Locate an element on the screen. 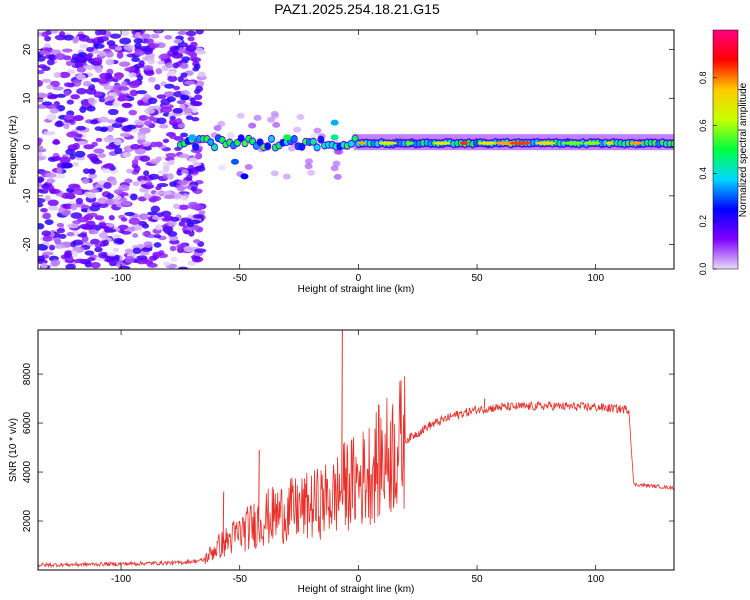 The height and width of the screenshot is (600, 750). colorbar-tick-label: 0.6 is located at coordinates (703, 125).